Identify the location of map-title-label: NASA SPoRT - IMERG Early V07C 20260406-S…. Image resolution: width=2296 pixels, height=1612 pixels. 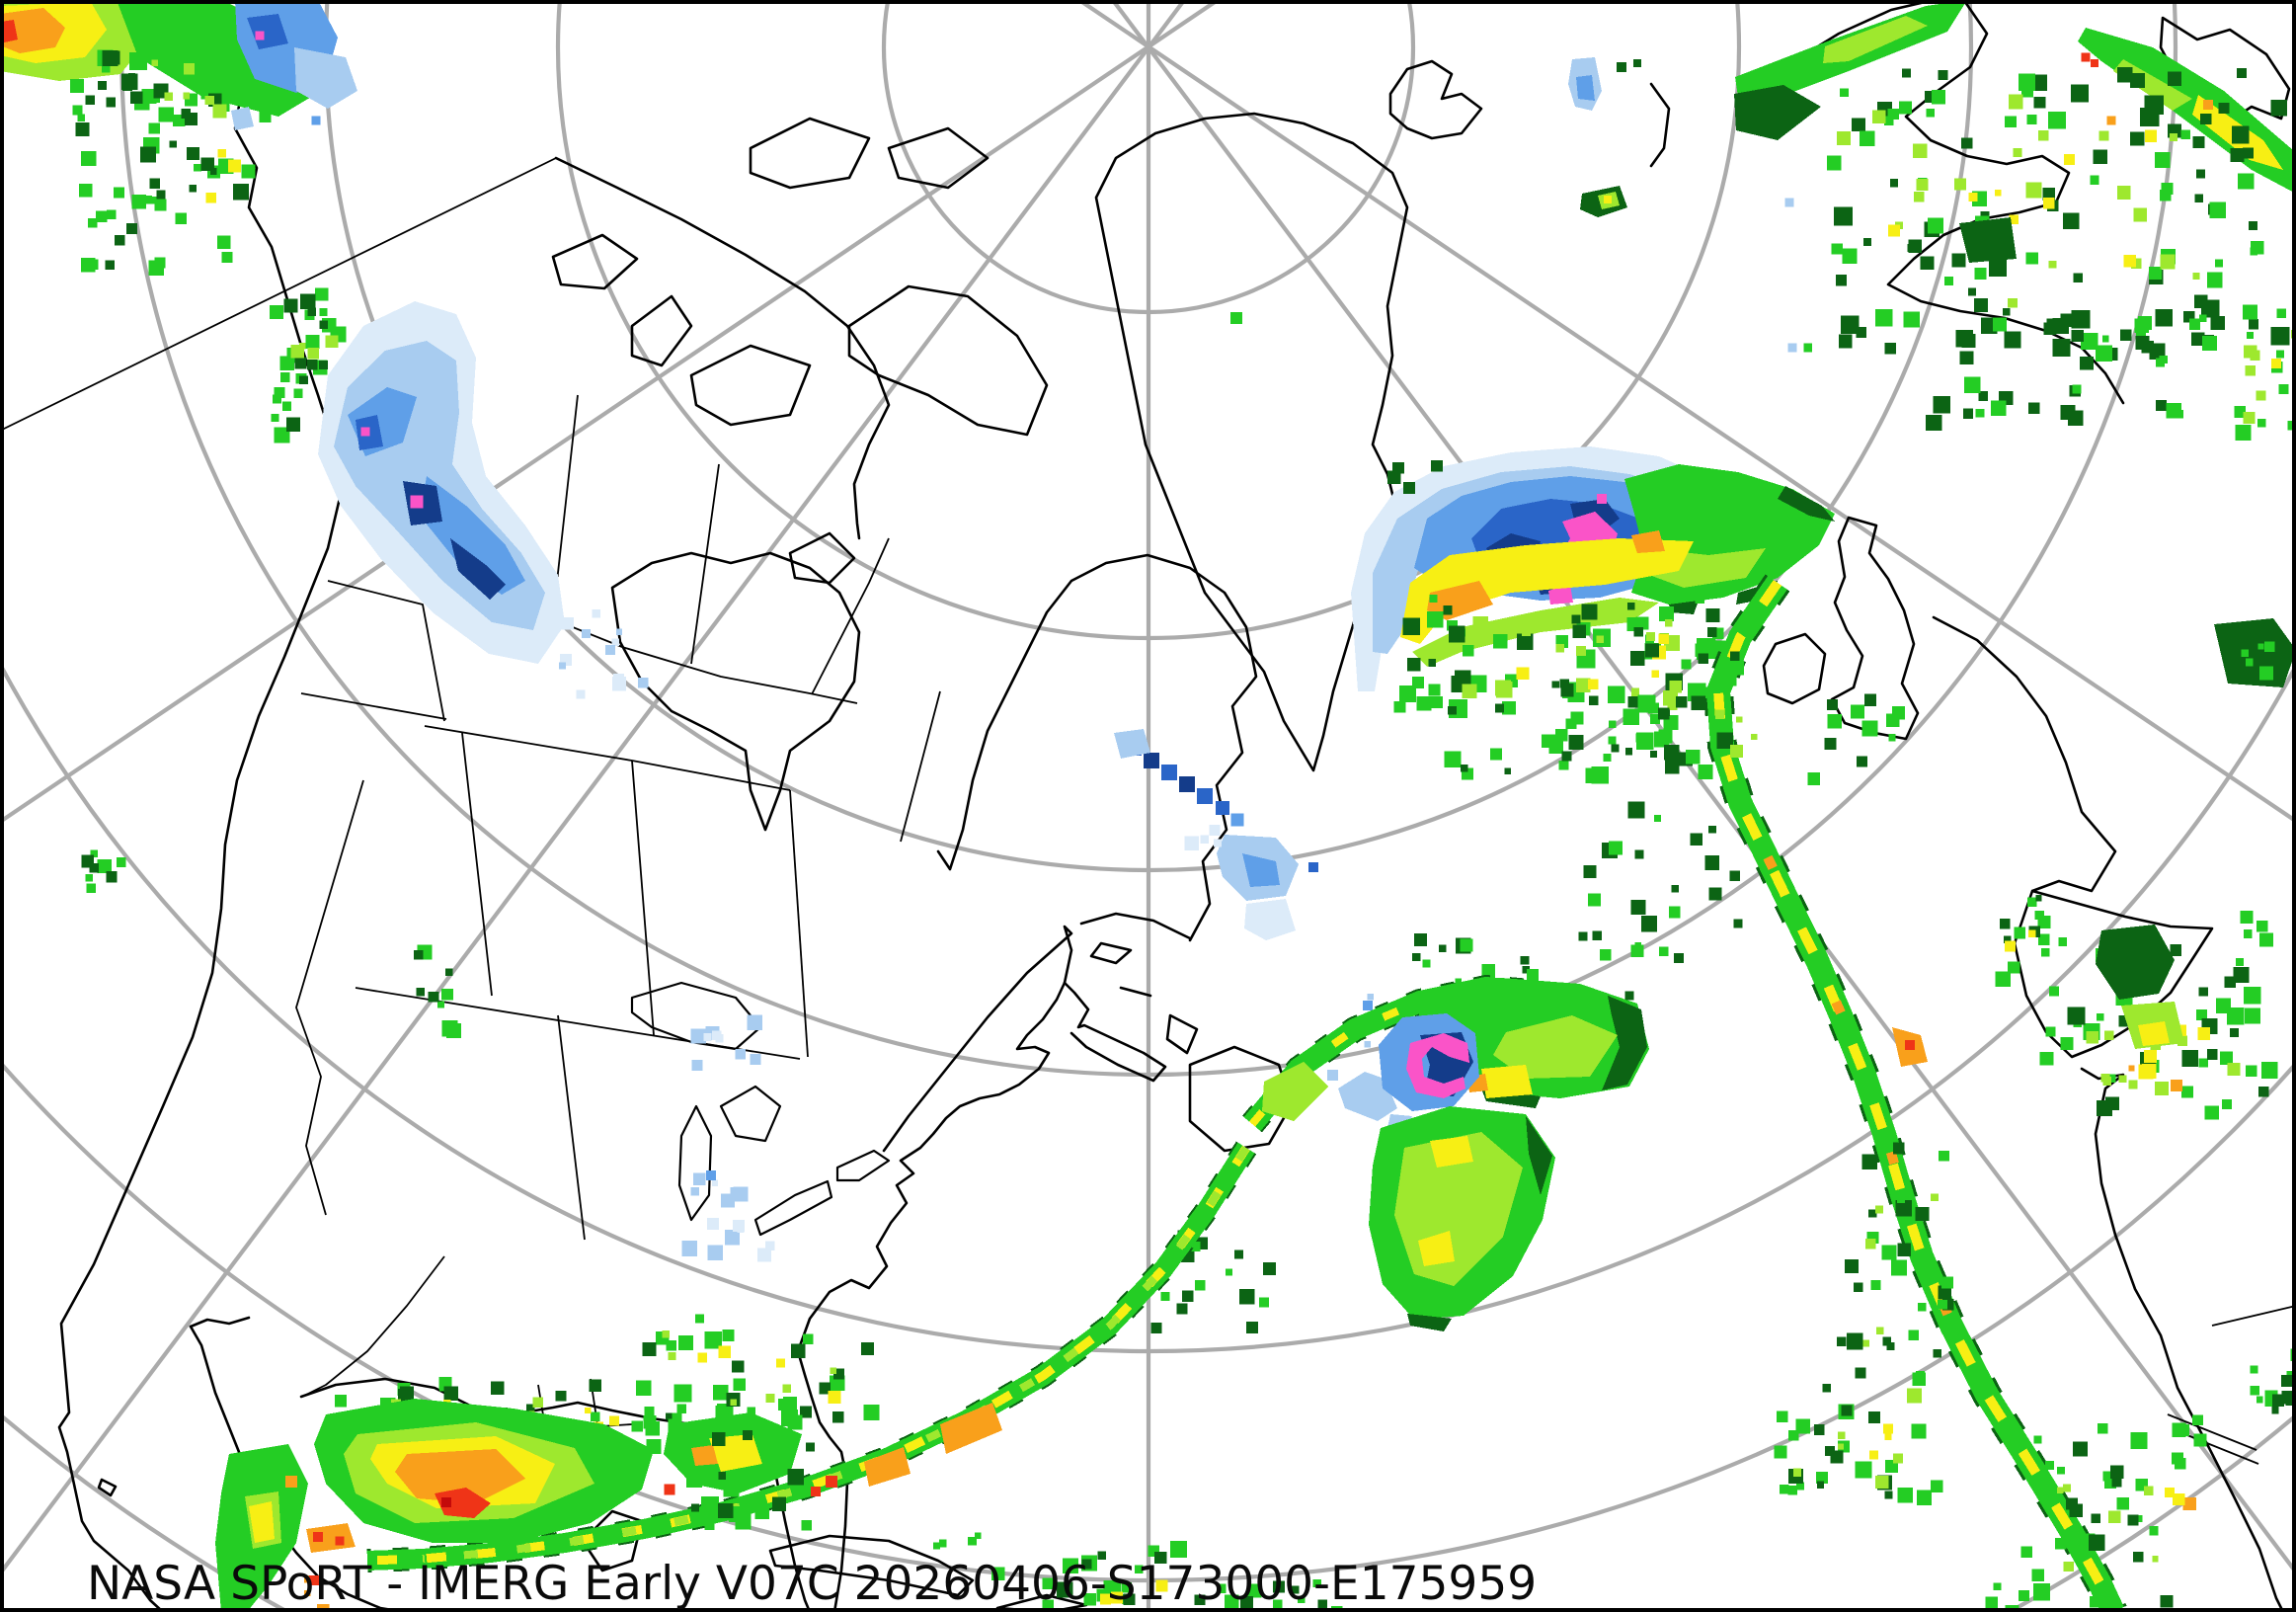
(813, 1584).